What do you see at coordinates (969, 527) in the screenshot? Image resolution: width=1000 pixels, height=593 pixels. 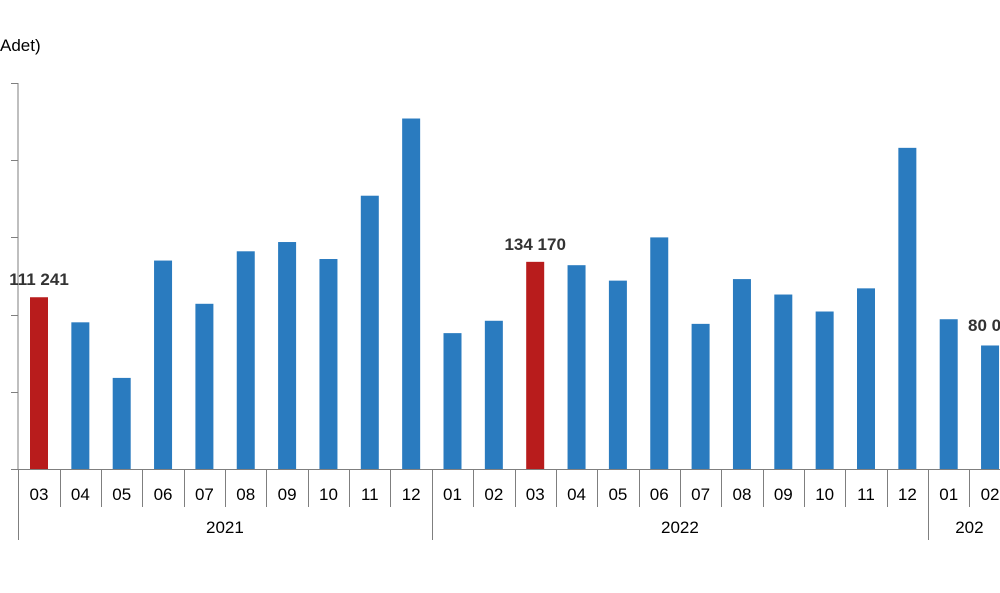 I see `year-label: 202` at bounding box center [969, 527].